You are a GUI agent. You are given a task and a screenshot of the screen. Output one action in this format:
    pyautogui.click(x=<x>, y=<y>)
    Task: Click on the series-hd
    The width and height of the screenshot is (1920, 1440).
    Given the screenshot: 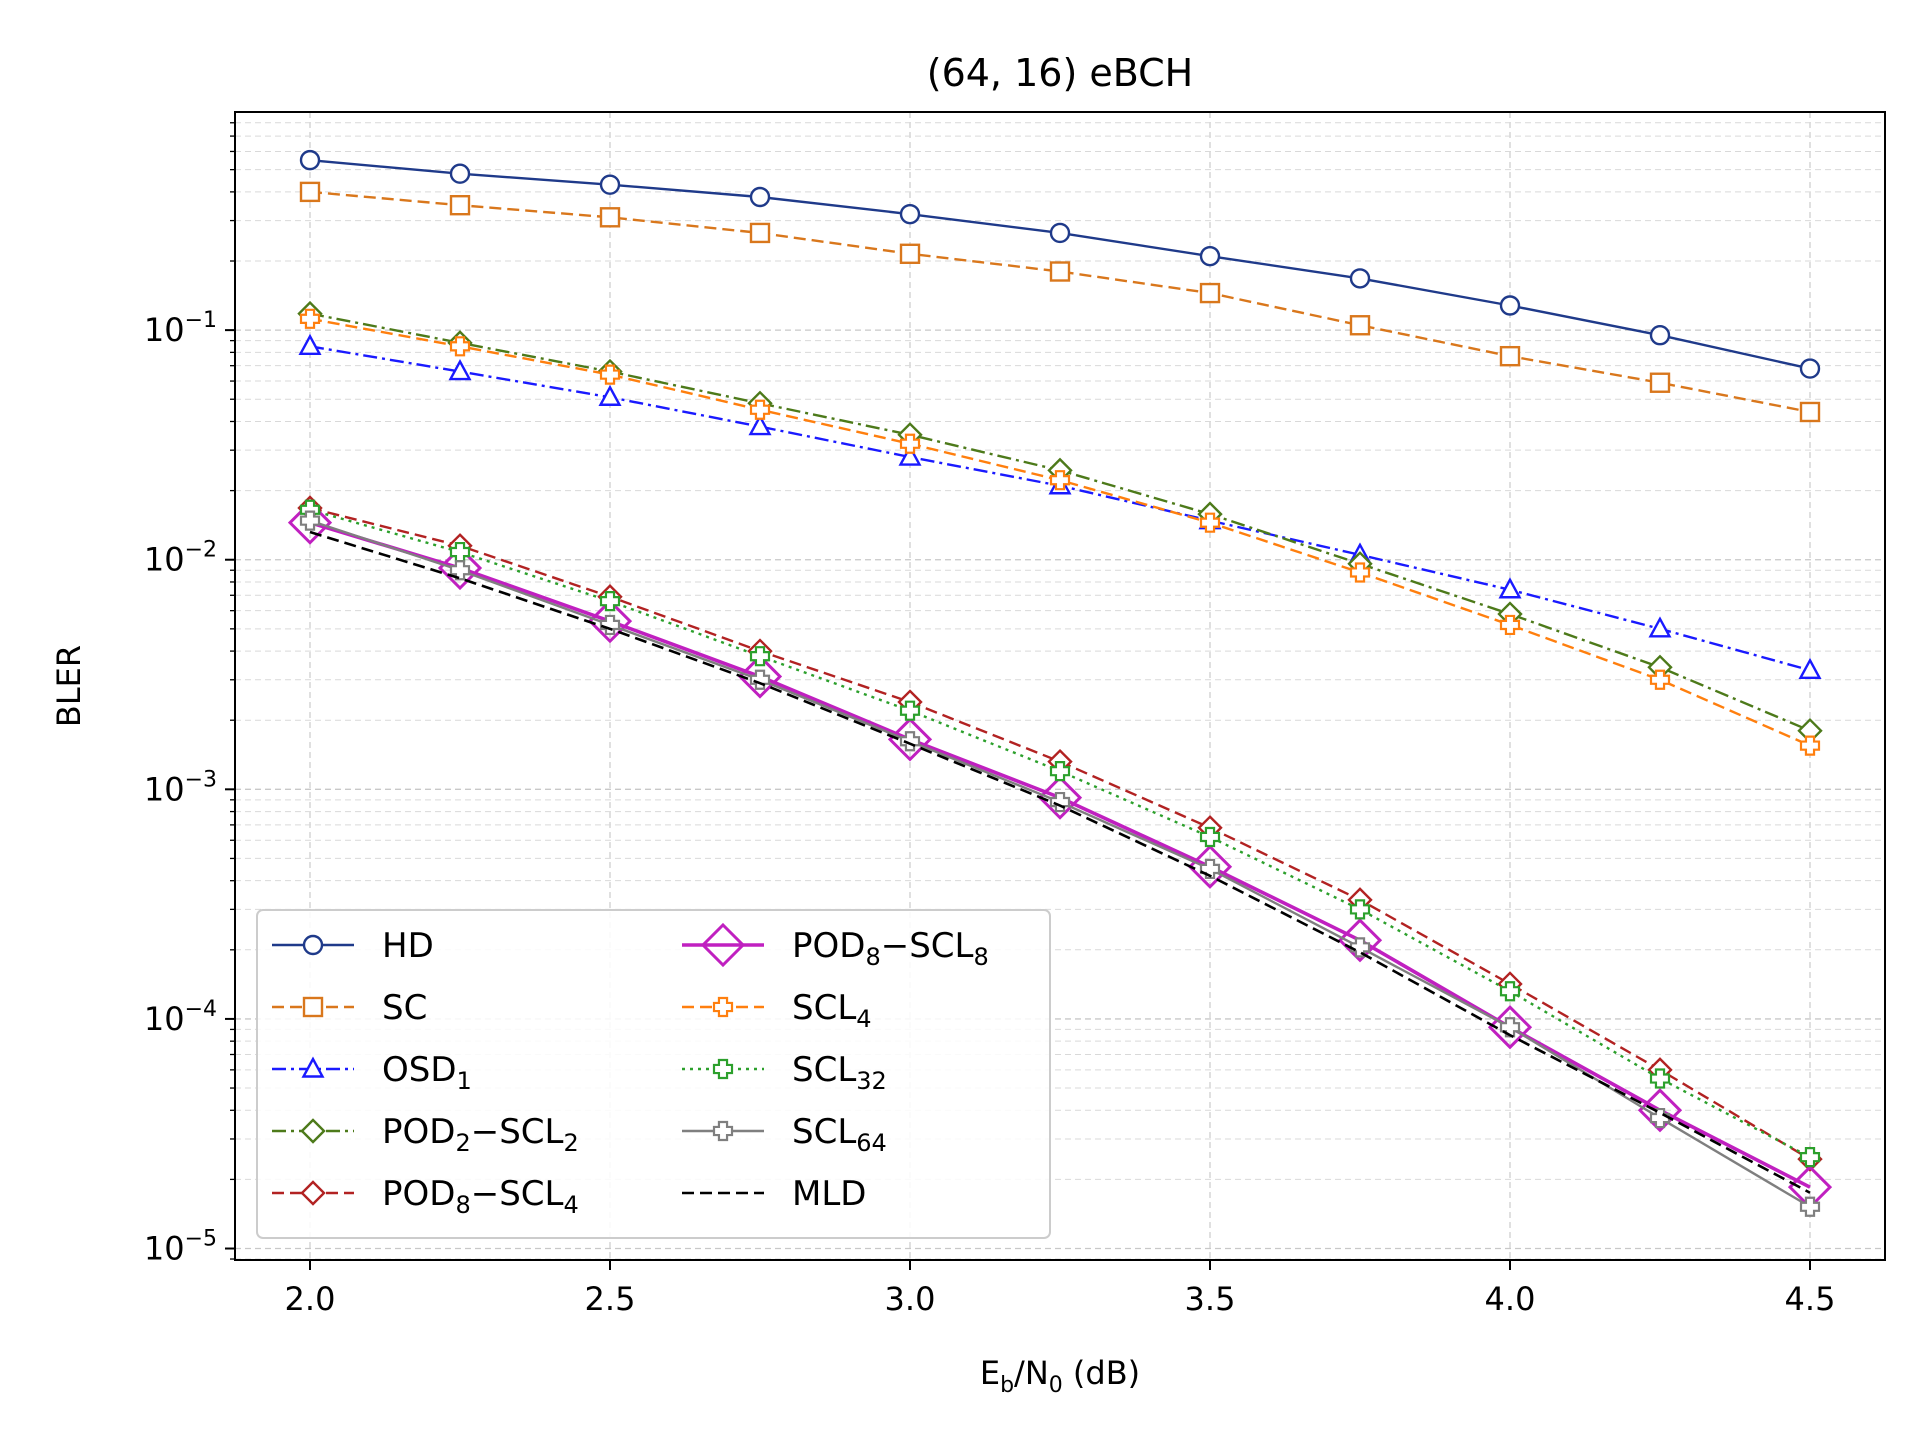 What is the action you would take?
    pyautogui.click(x=1060, y=264)
    